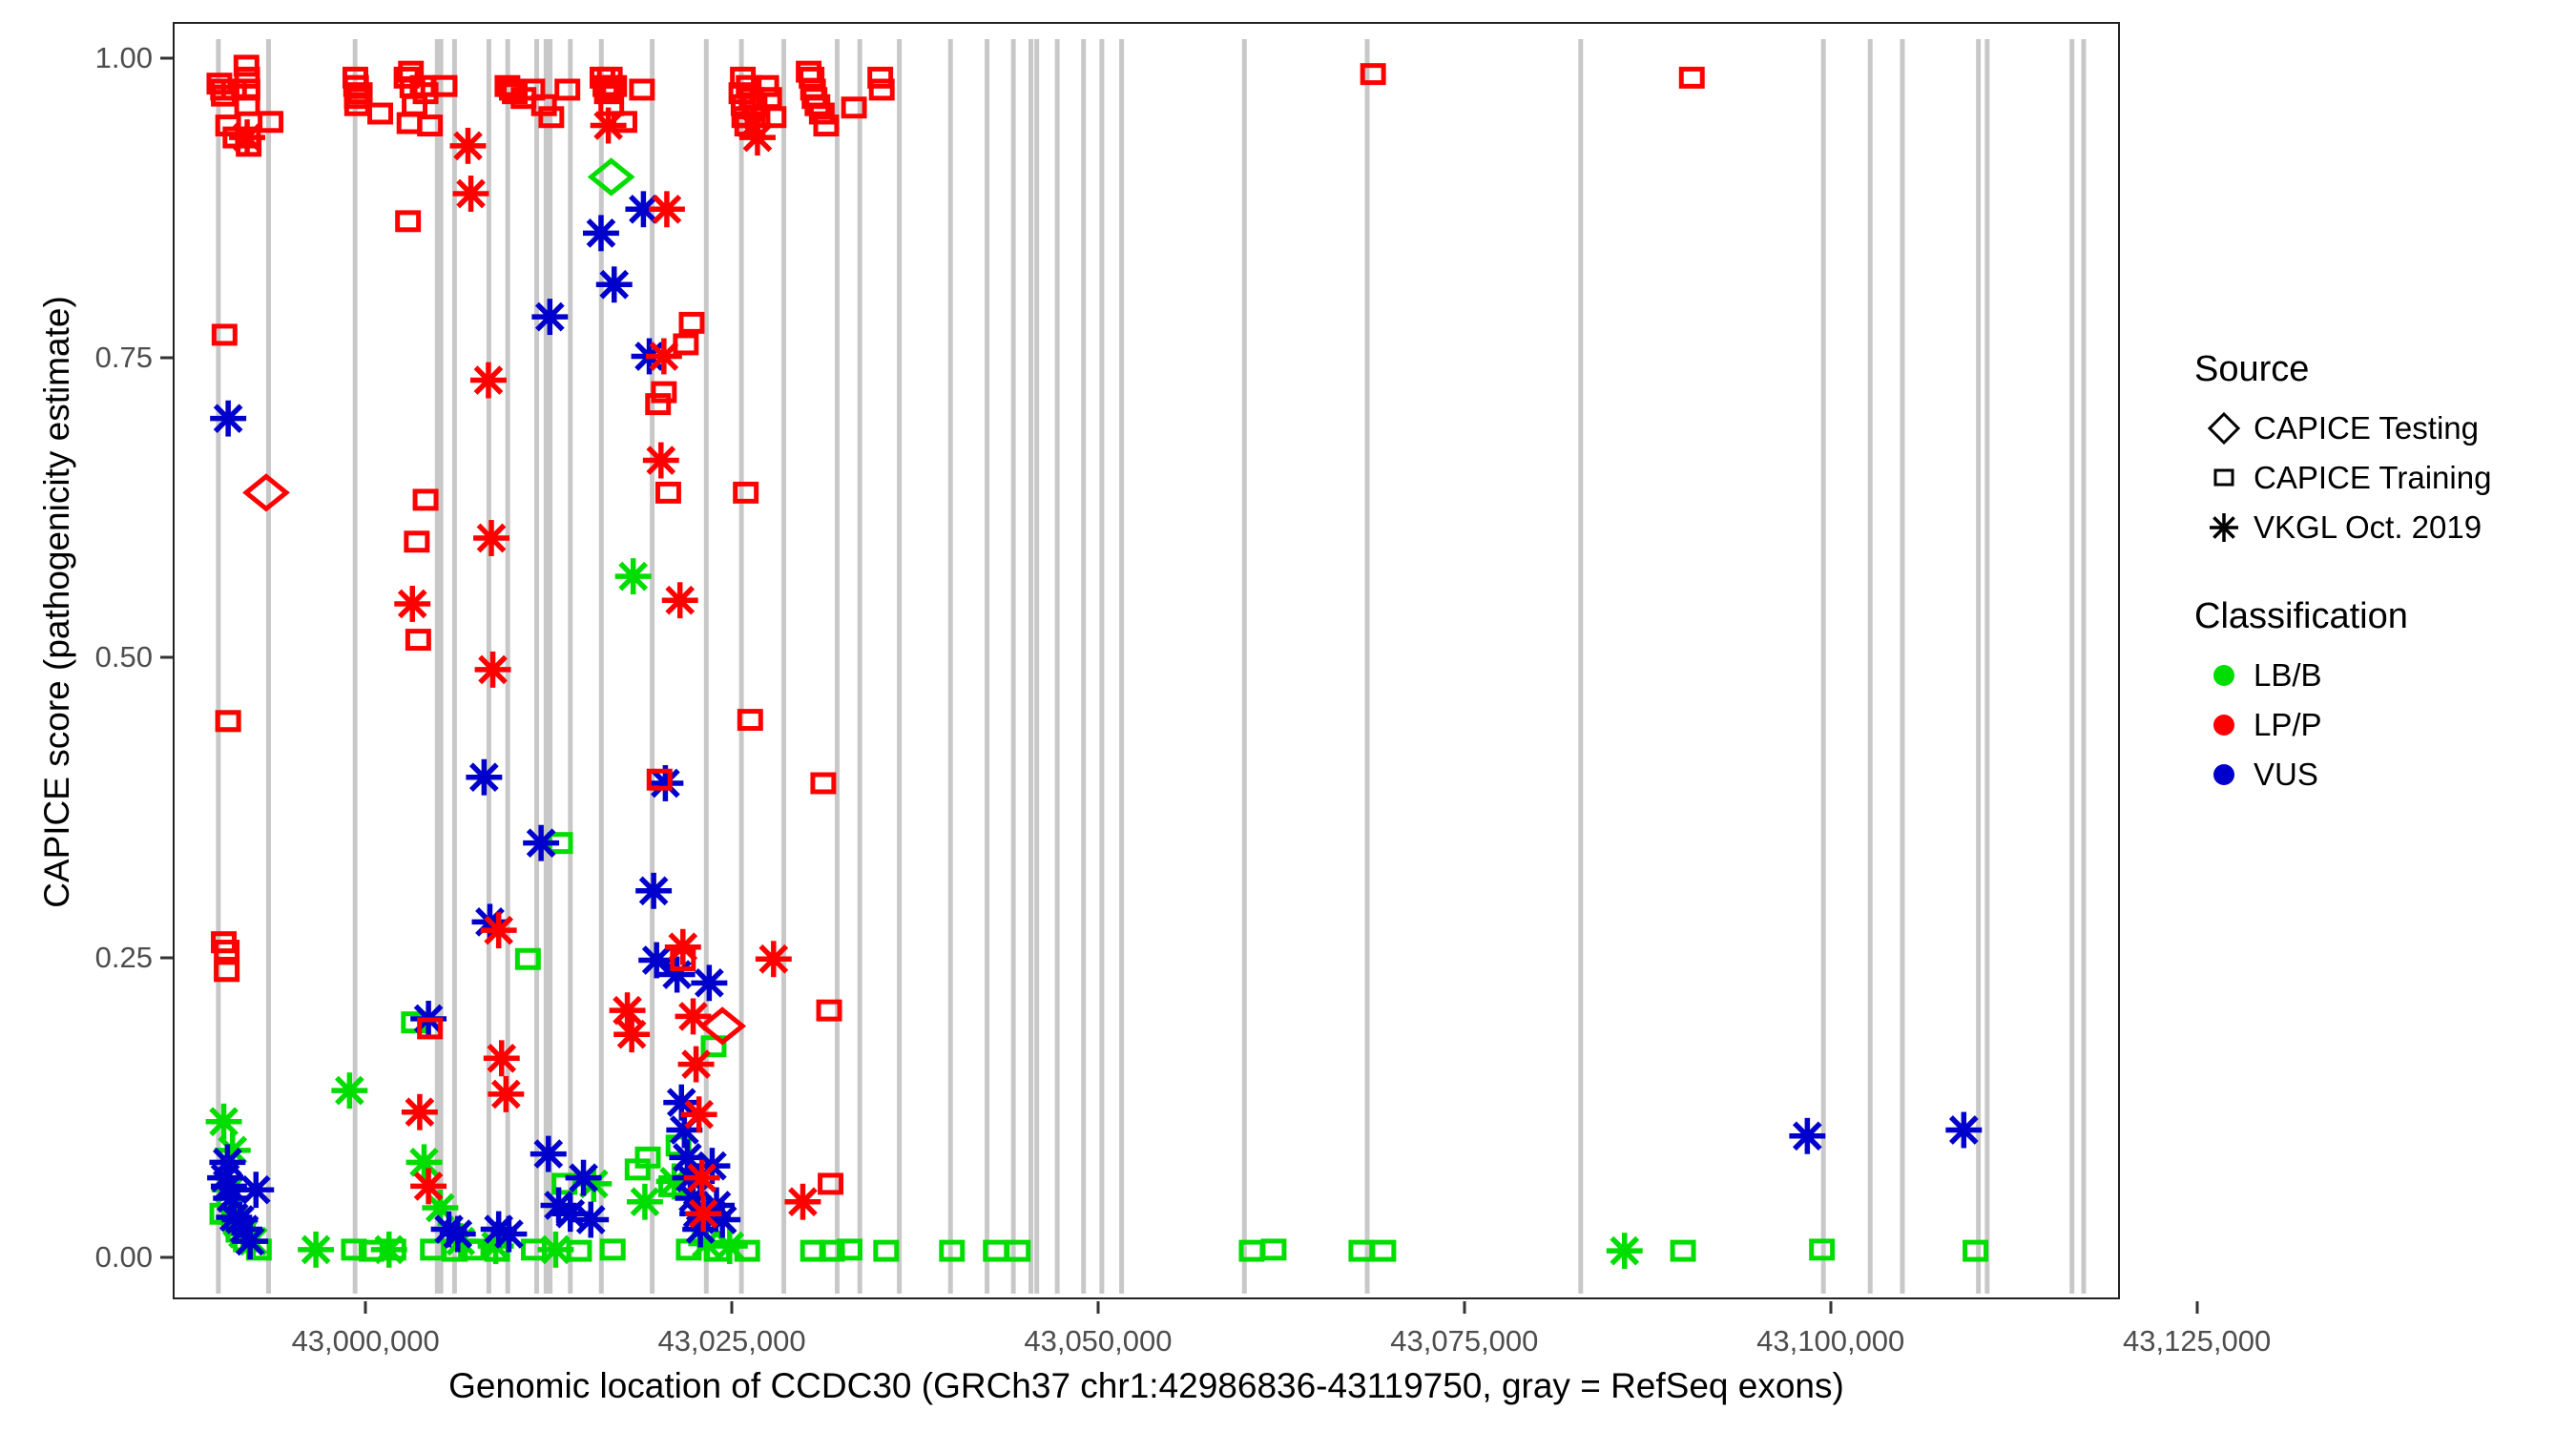 This screenshot has width=2576, height=1431. I want to click on legend-label: CAPICE Testing, so click(2366, 428).